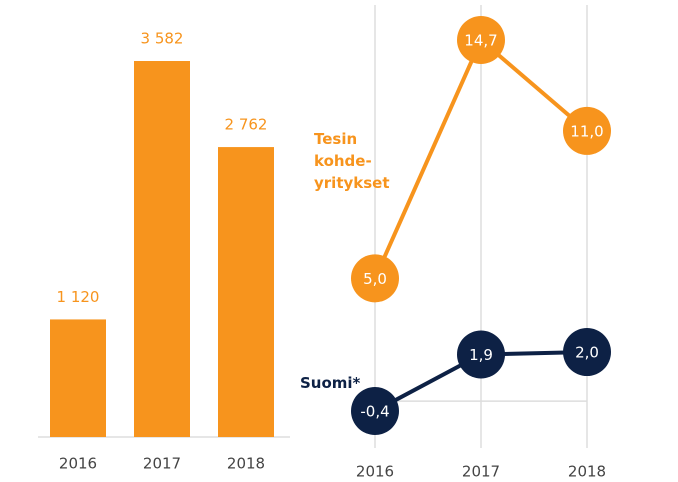 The height and width of the screenshot is (482, 678). I want to click on series-label: Suomi*, so click(330, 383).